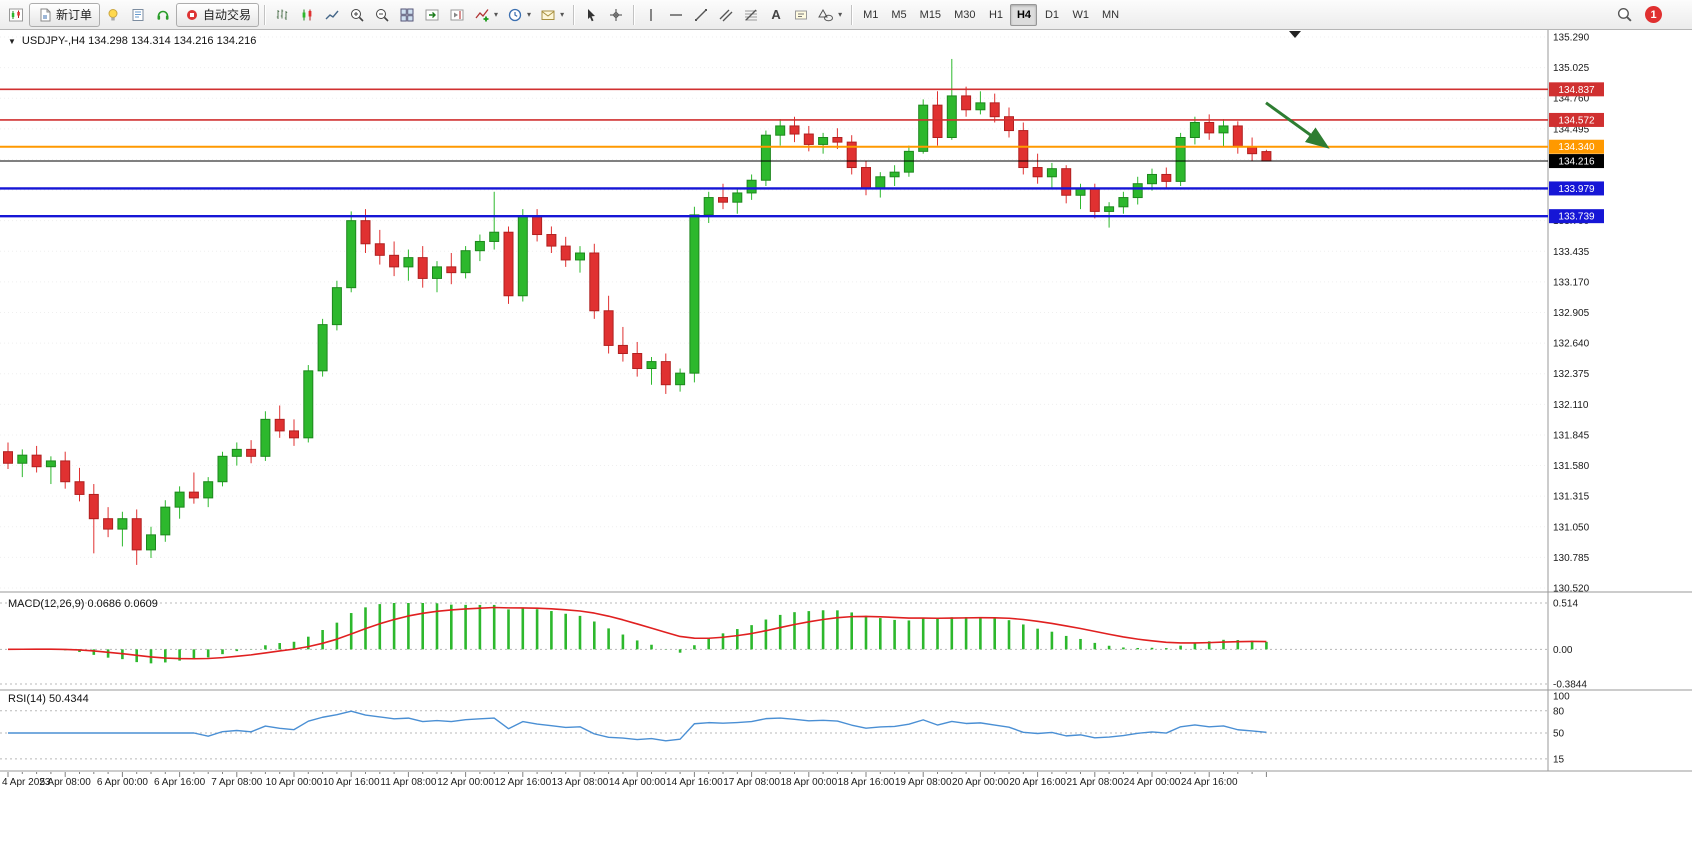 This screenshot has height=856, width=1692. I want to click on horizontal-line-icon, so click(676, 14).